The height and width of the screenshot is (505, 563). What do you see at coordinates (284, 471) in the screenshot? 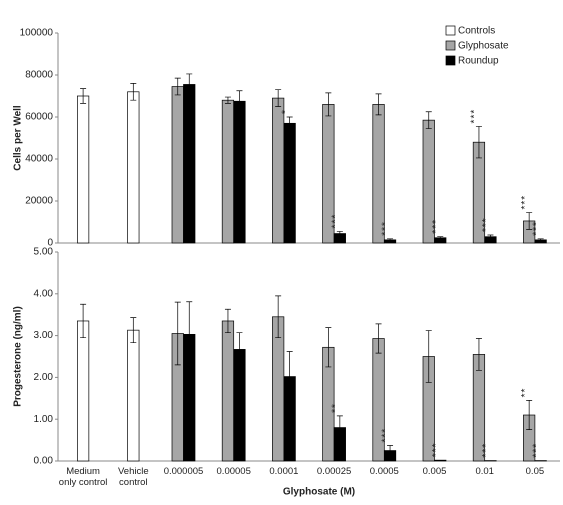
I see `x-tick-label: 0.0001` at bounding box center [284, 471].